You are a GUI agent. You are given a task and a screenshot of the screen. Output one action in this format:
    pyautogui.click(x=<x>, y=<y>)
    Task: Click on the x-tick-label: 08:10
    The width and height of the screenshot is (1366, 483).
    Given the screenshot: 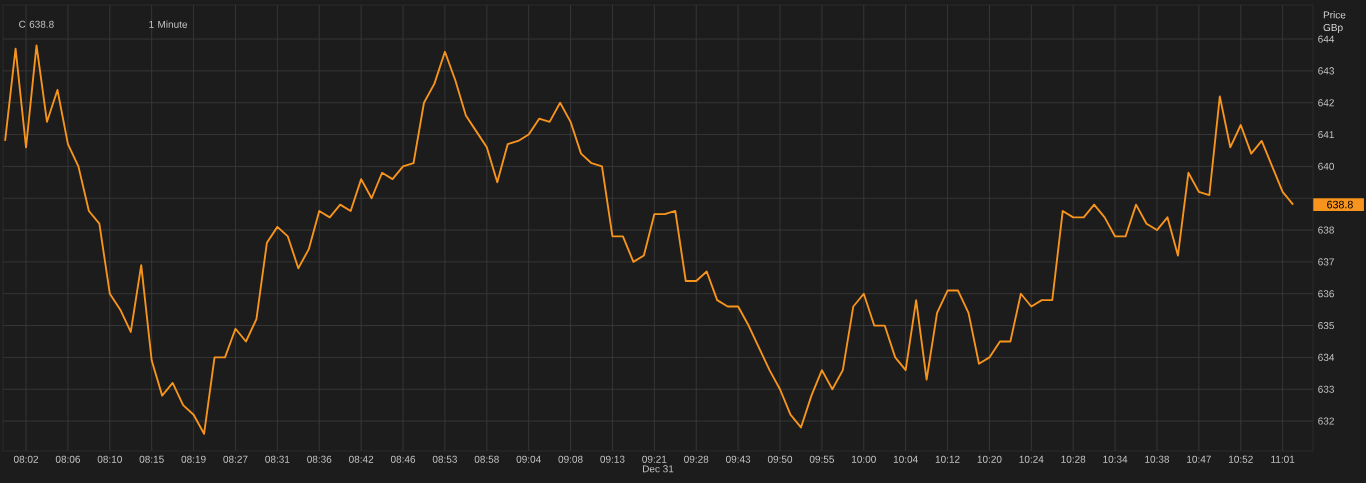 What is the action you would take?
    pyautogui.click(x=109, y=459)
    